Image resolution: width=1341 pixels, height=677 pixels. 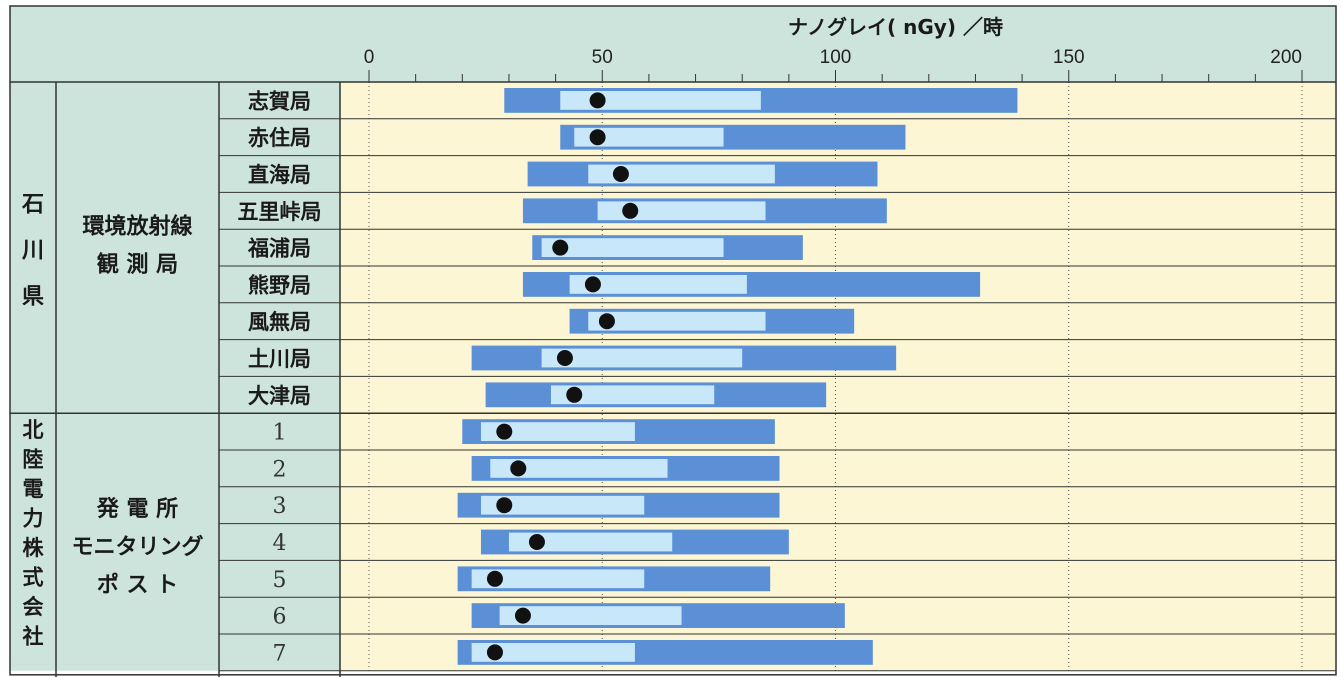 I want to click on subgroup-label-line: ポ ス ト, so click(x=137, y=585).